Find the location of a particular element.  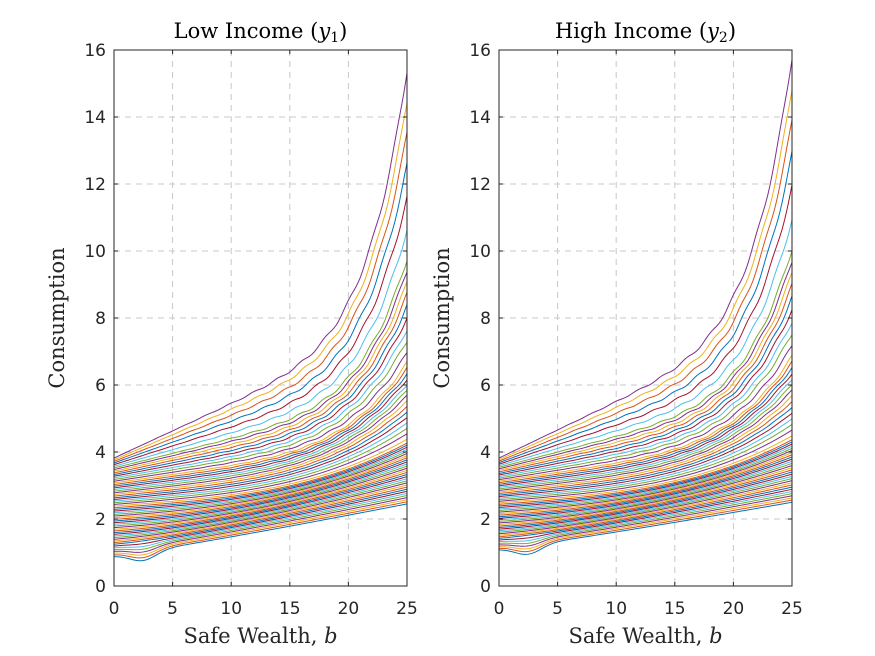

y-tick-label: 0 is located at coordinates (485, 587).